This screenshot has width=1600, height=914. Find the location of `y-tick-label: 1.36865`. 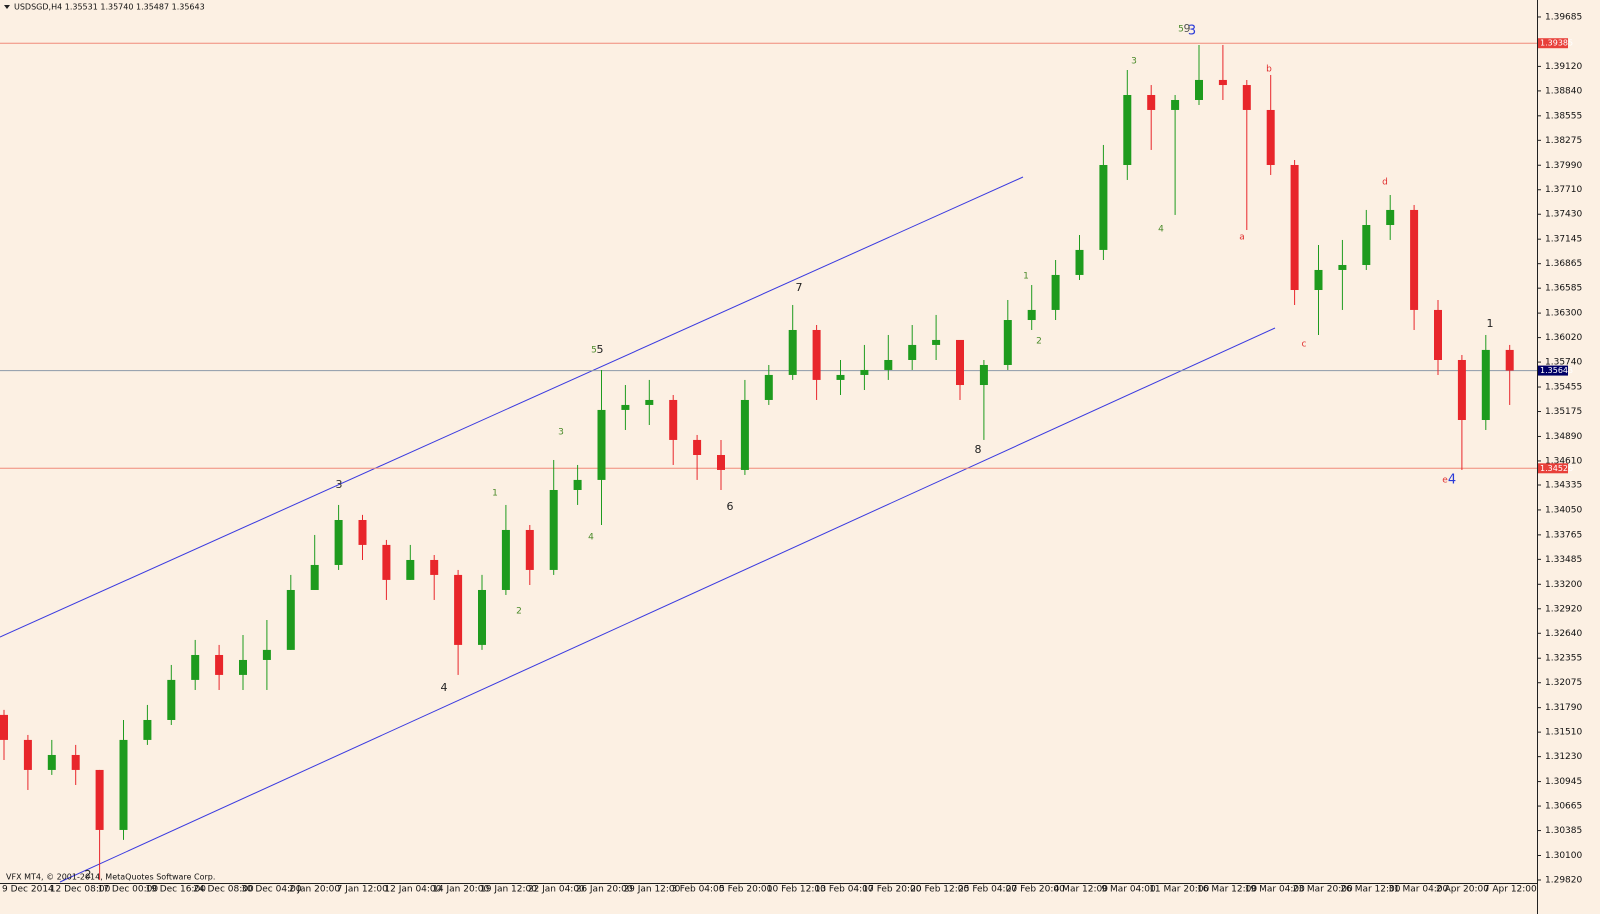

y-tick-label: 1.36865 is located at coordinates (1563, 264).